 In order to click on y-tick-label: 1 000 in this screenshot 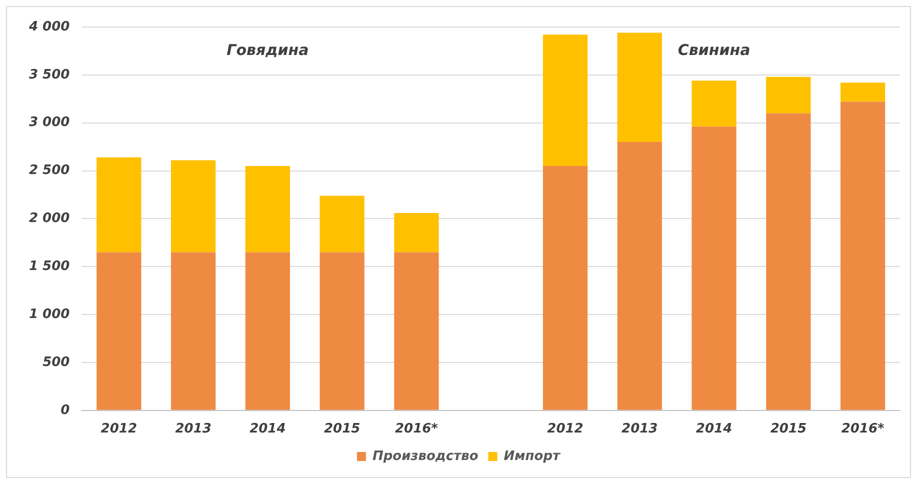, I will do `click(49, 314)`.